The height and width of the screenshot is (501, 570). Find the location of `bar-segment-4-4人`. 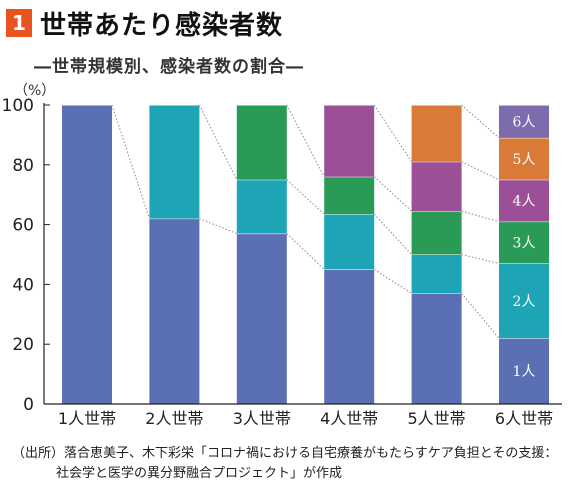

bar-segment-4-4人 is located at coordinates (349, 141).